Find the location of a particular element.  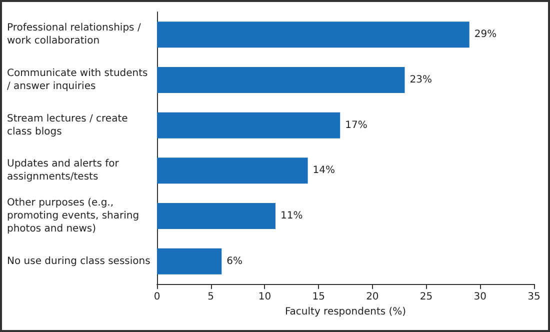

data-label: 17% is located at coordinates (356, 125).